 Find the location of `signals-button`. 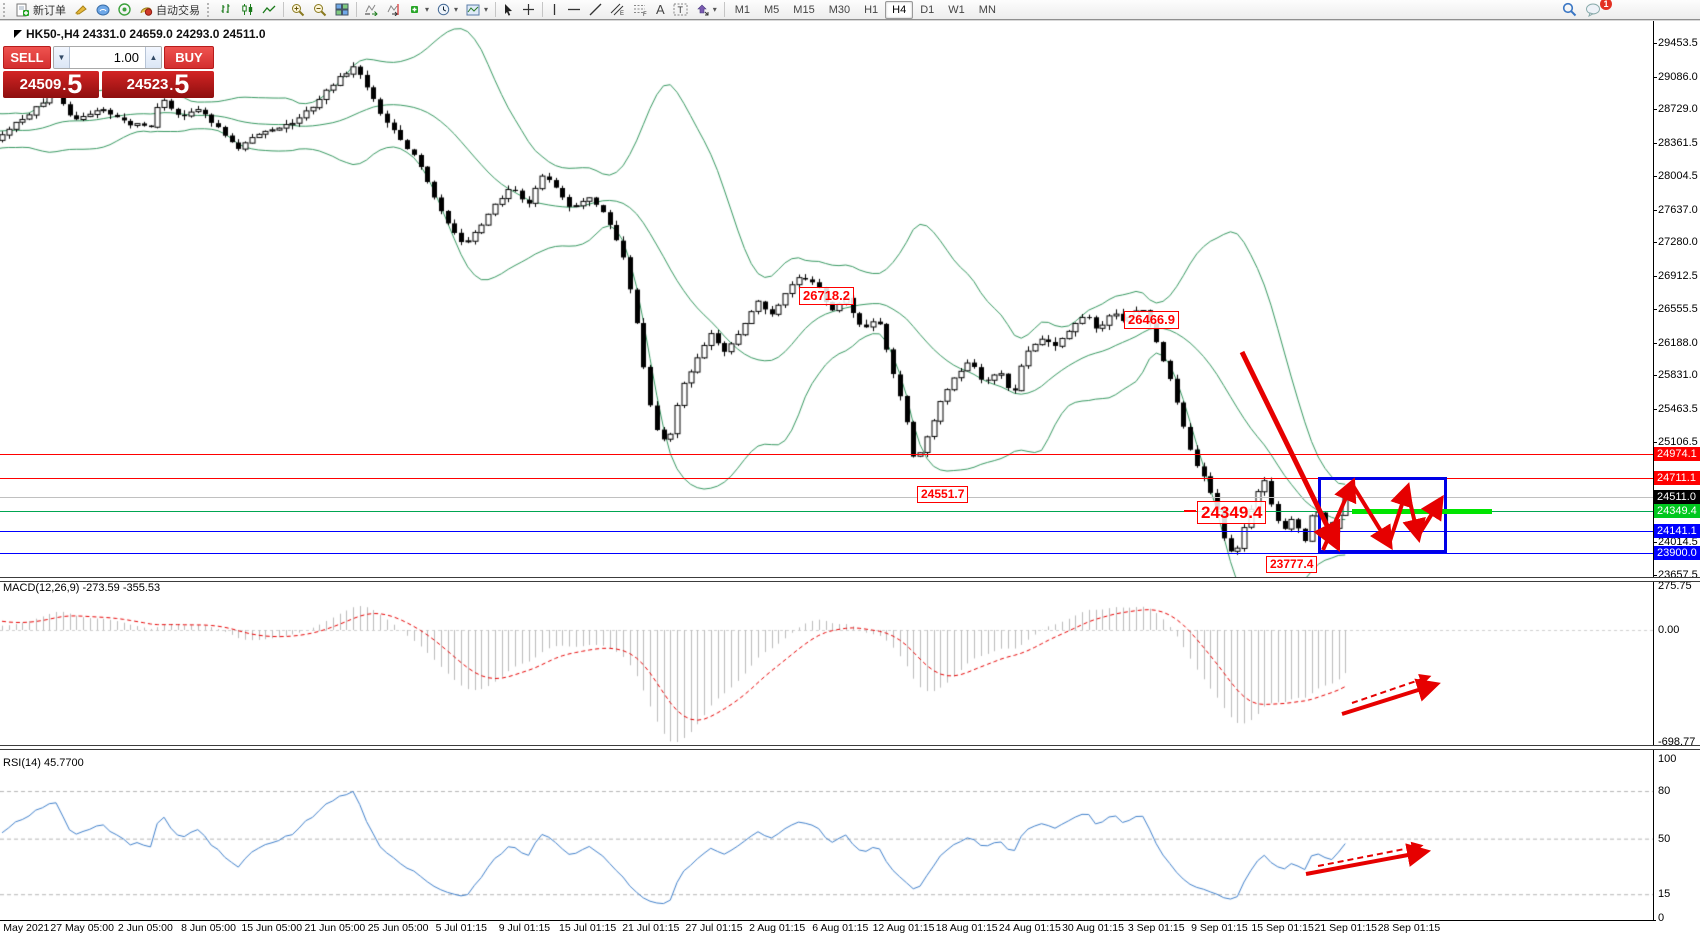

signals-button is located at coordinates (124, 9).